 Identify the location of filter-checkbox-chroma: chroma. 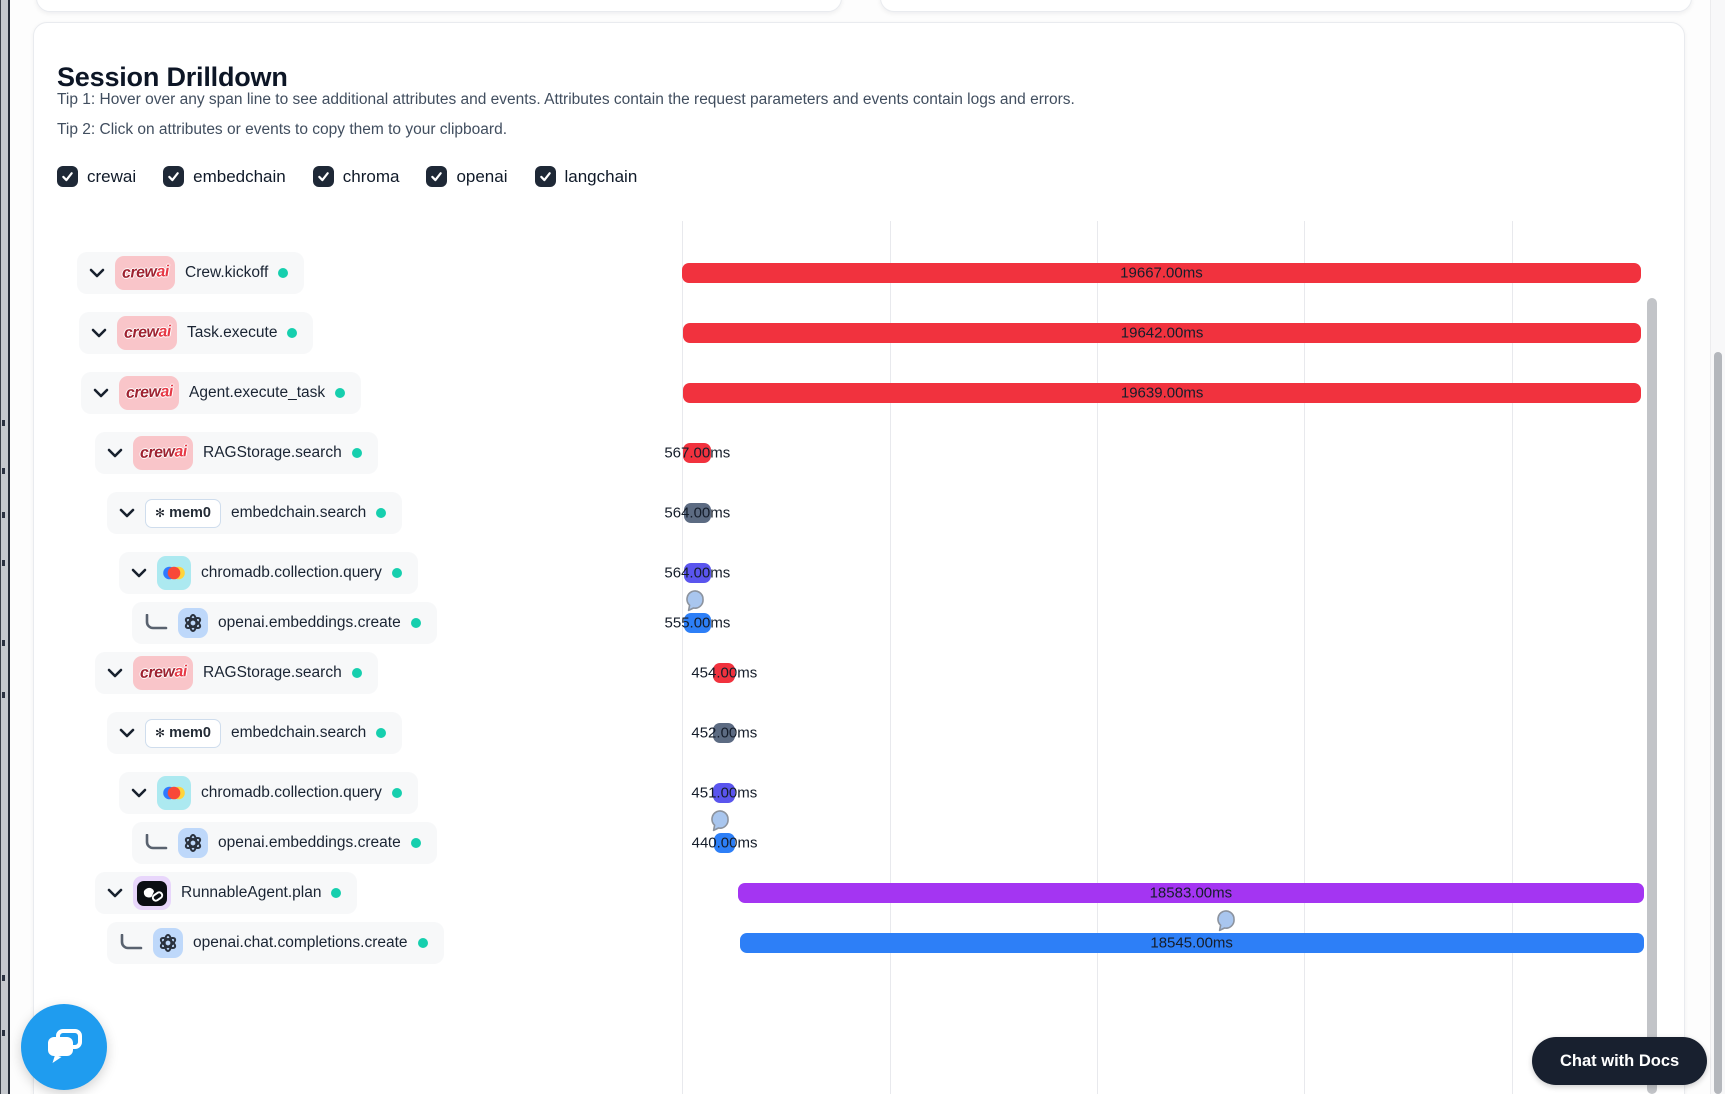
(356, 176).